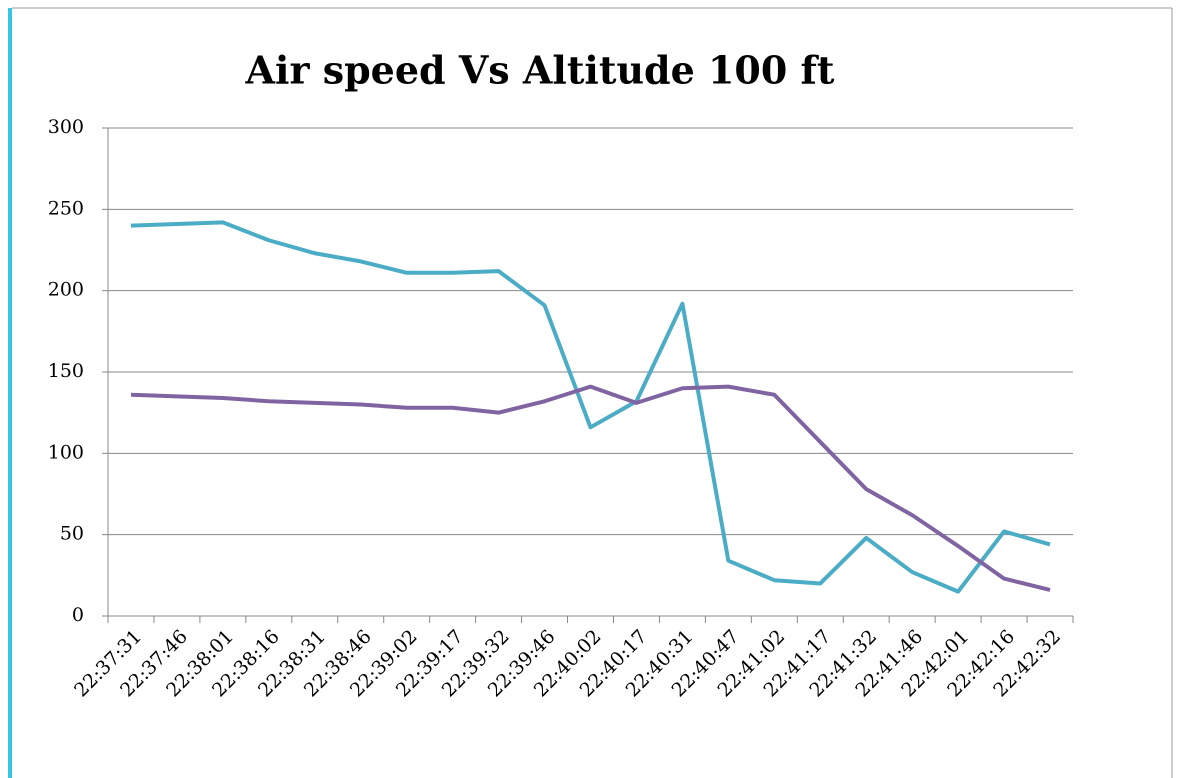 This screenshot has width=1181, height=778. I want to click on page-margin-bar, so click(10, 393).